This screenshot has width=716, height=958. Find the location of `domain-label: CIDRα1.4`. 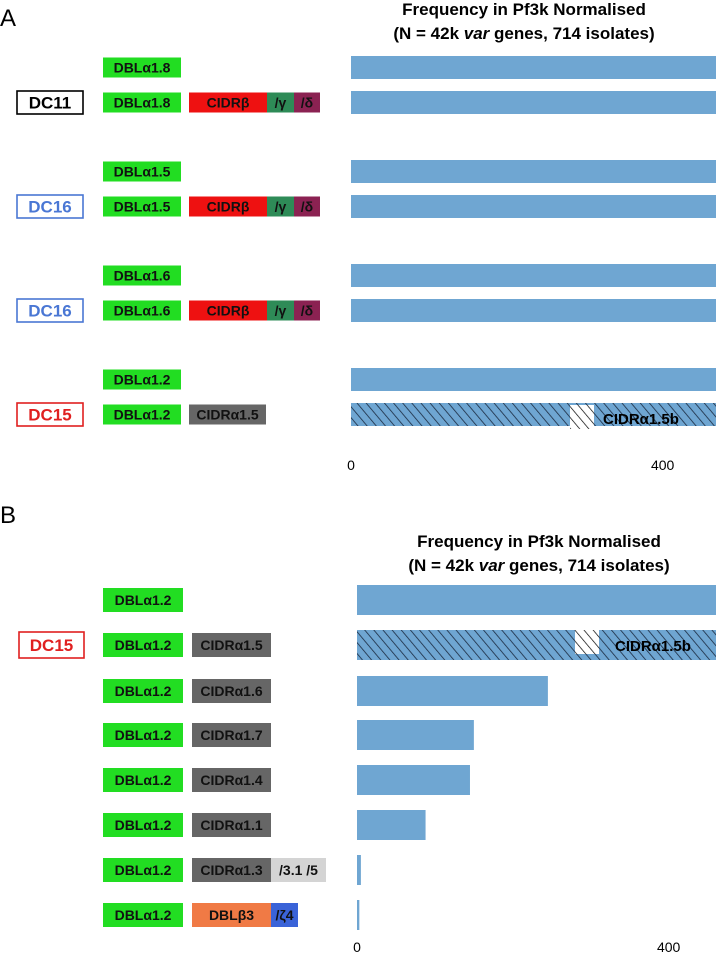

domain-label: CIDRα1.4 is located at coordinates (231, 780).